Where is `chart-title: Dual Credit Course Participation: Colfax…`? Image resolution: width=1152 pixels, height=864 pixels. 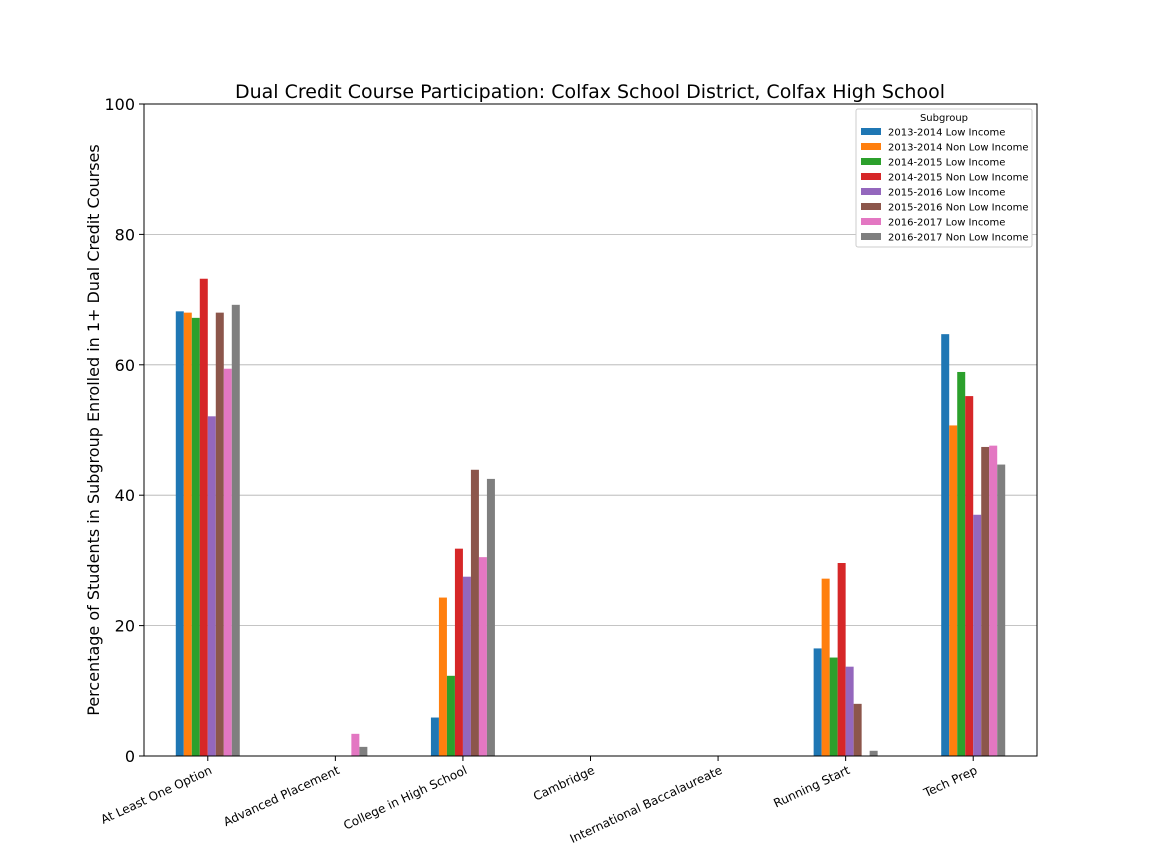
chart-title: Dual Credit Course Participation: Colfax… is located at coordinates (590, 92).